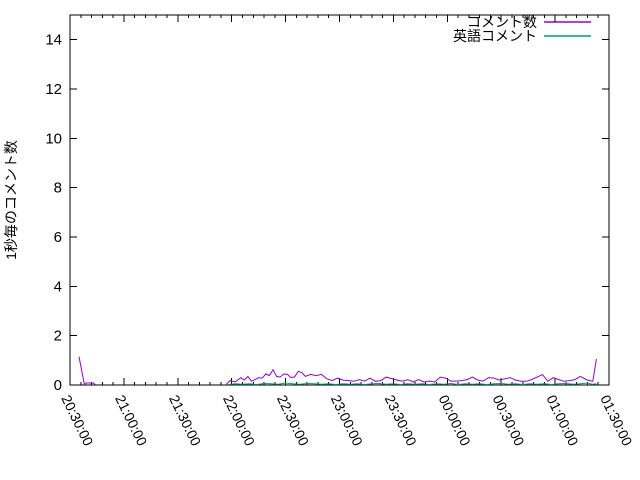  What do you see at coordinates (77, 420) in the screenshot?
I see `x-tick-label: 20:30:00` at bounding box center [77, 420].